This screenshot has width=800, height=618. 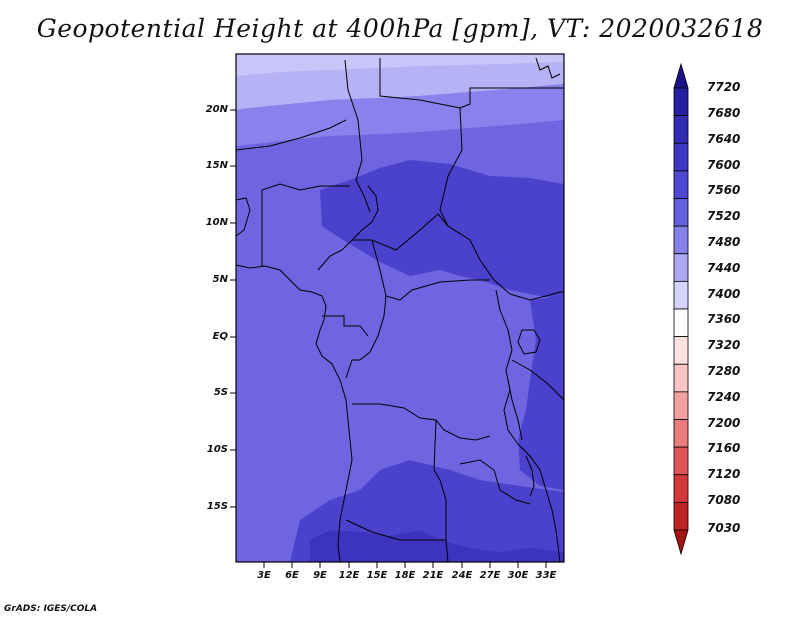 What do you see at coordinates (433, 575) in the screenshot?
I see `lon-label-21e: 21E` at bounding box center [433, 575].